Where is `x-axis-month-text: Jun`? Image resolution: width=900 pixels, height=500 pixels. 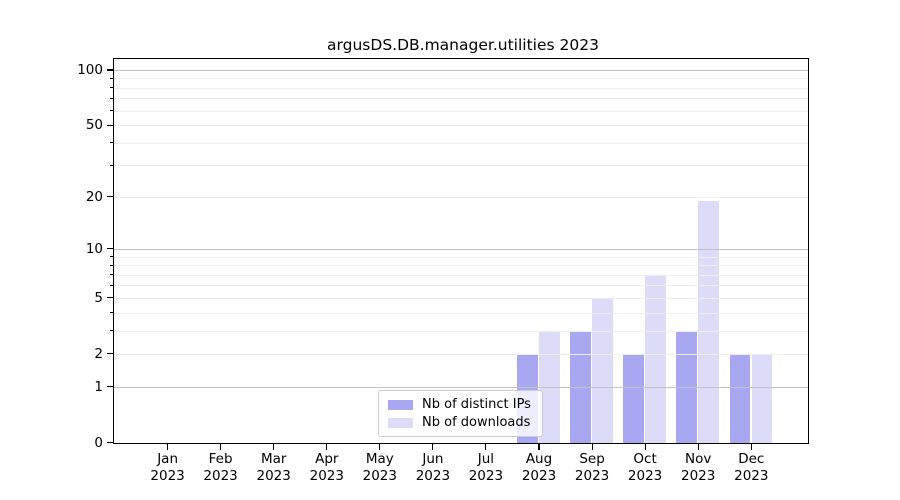 x-axis-month-text: Jun is located at coordinates (433, 459).